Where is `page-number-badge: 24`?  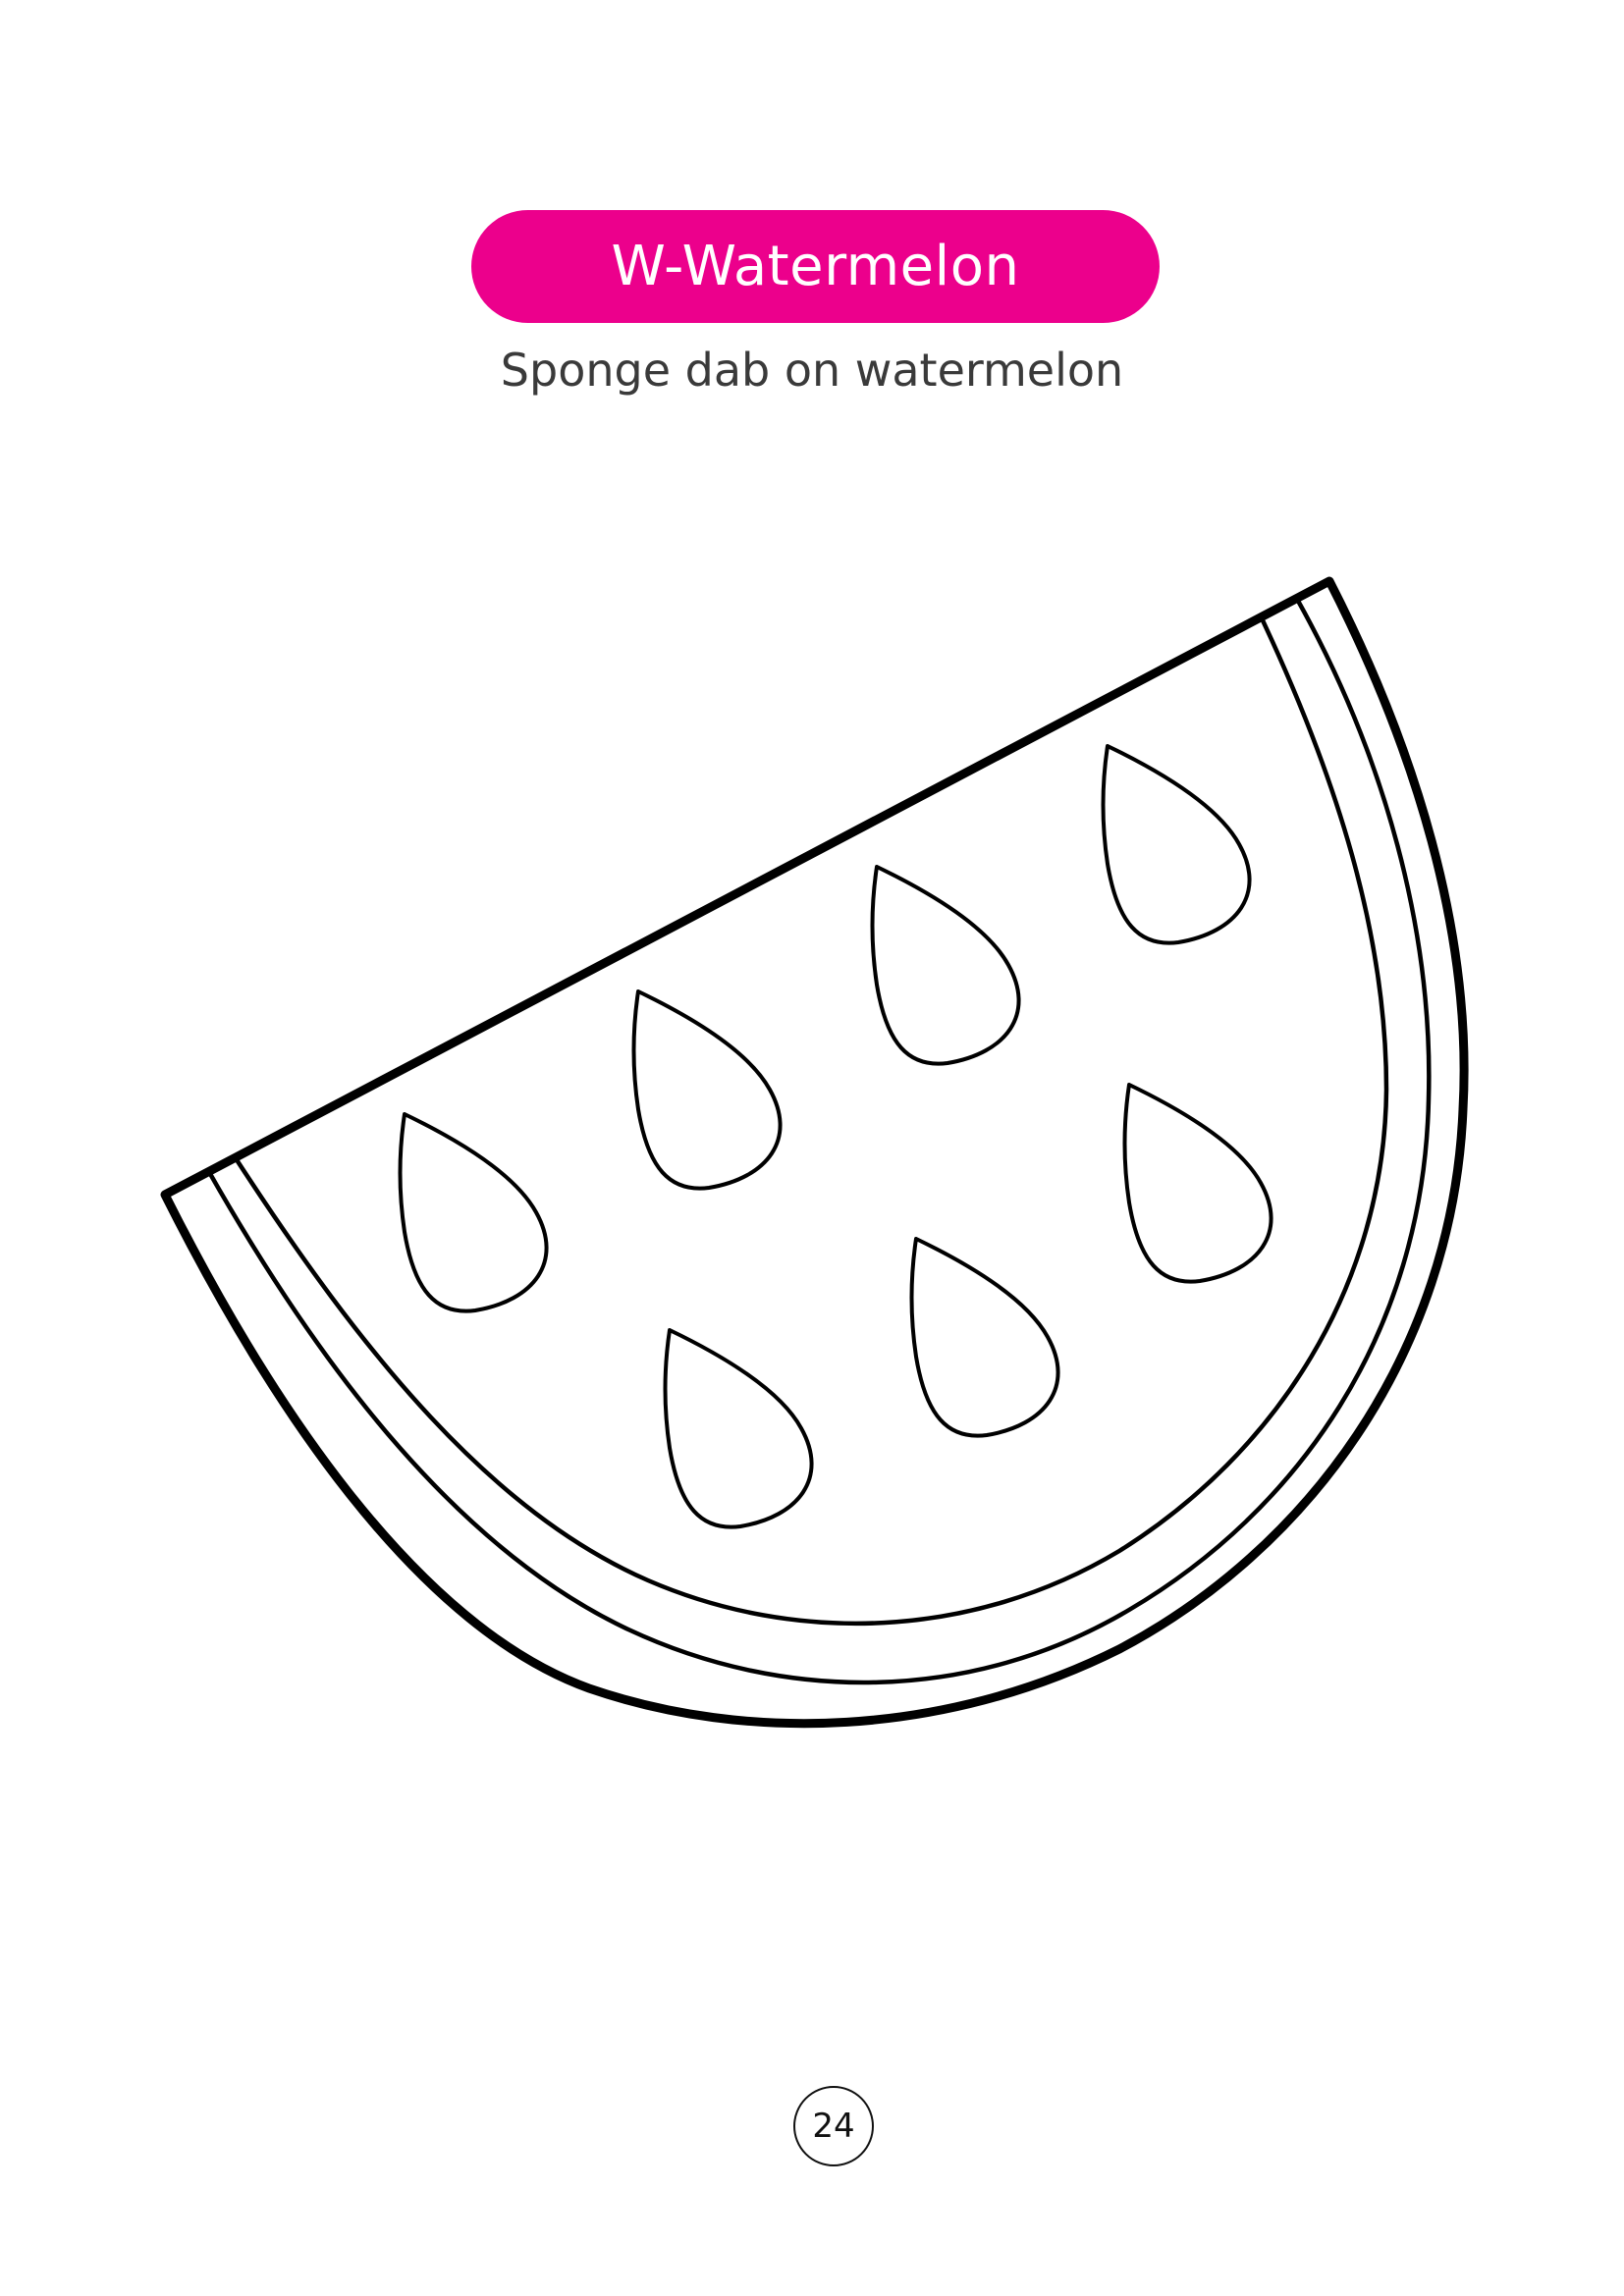 page-number-badge: 24 is located at coordinates (833, 2126).